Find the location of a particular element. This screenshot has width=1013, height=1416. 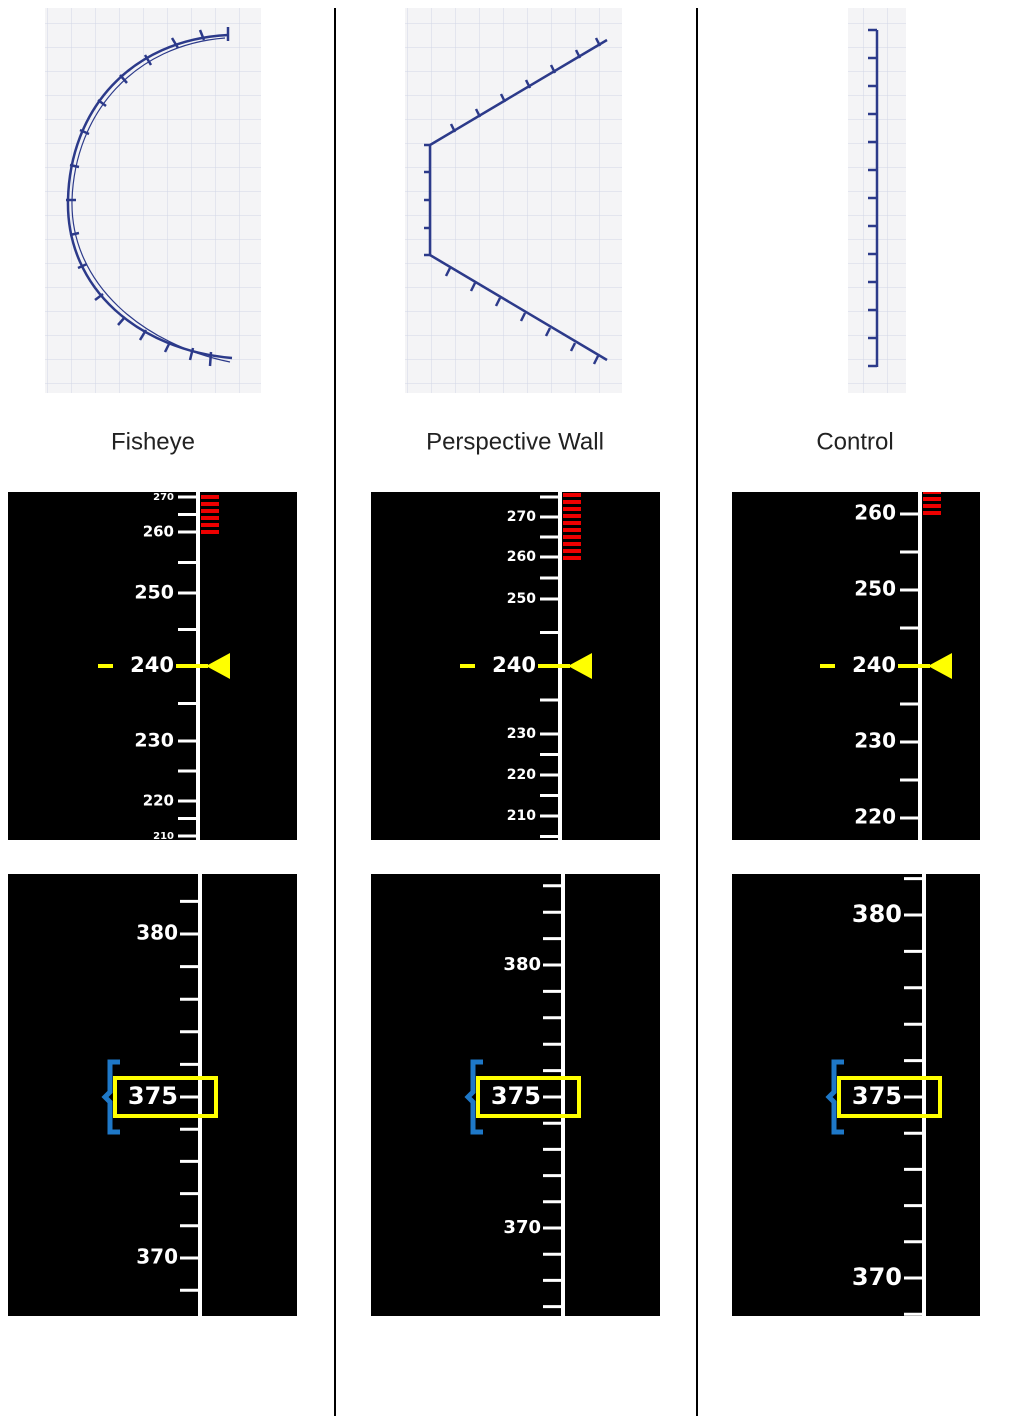

speed-tape: 260 250 240 230 220 is located at coordinates (856, 666).